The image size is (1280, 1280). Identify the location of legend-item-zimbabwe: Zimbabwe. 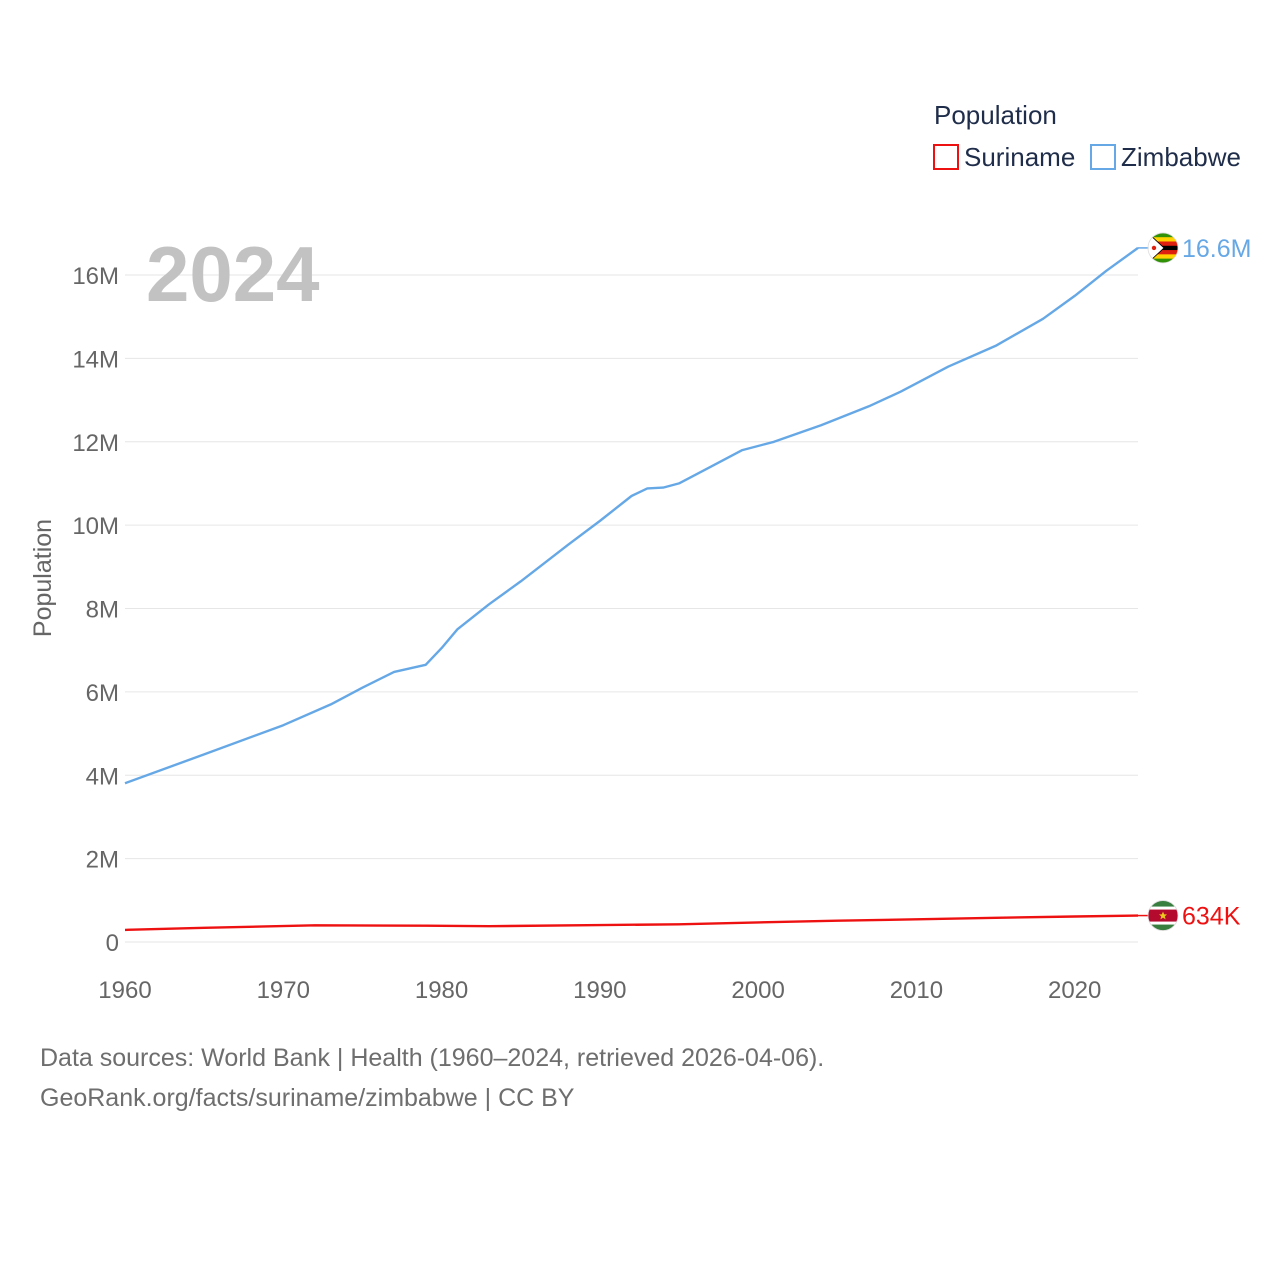
(1165, 157).